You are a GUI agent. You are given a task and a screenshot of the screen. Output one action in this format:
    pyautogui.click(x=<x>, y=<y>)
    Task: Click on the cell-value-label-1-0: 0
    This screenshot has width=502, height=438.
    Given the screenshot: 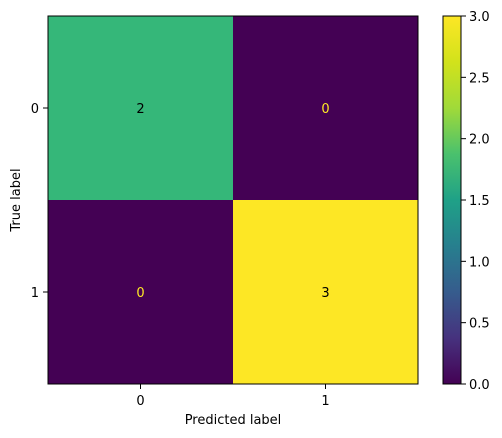 What is the action you would take?
    pyautogui.click(x=140, y=293)
    